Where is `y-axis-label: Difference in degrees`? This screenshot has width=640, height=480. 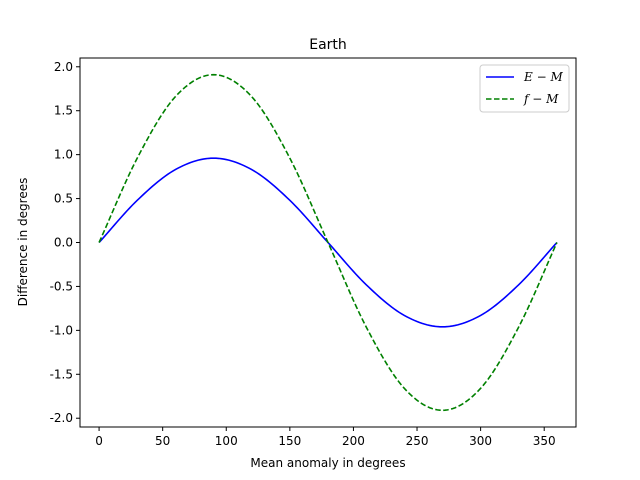
y-axis-label: Difference in degrees is located at coordinates (23, 242).